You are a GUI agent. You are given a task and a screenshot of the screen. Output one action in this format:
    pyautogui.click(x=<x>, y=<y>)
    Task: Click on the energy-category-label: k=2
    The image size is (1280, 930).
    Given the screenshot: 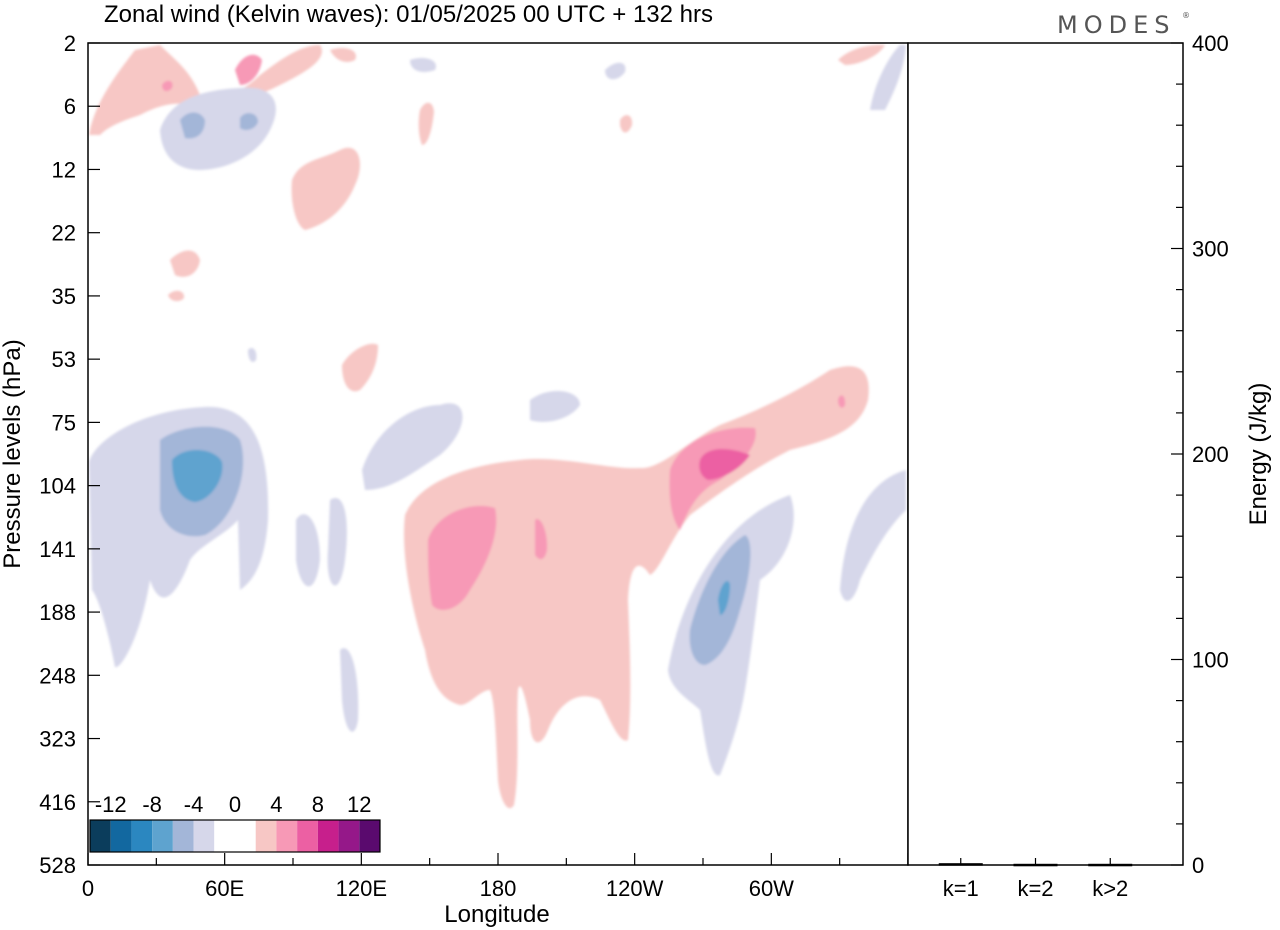 What is the action you would take?
    pyautogui.click(x=1035, y=888)
    